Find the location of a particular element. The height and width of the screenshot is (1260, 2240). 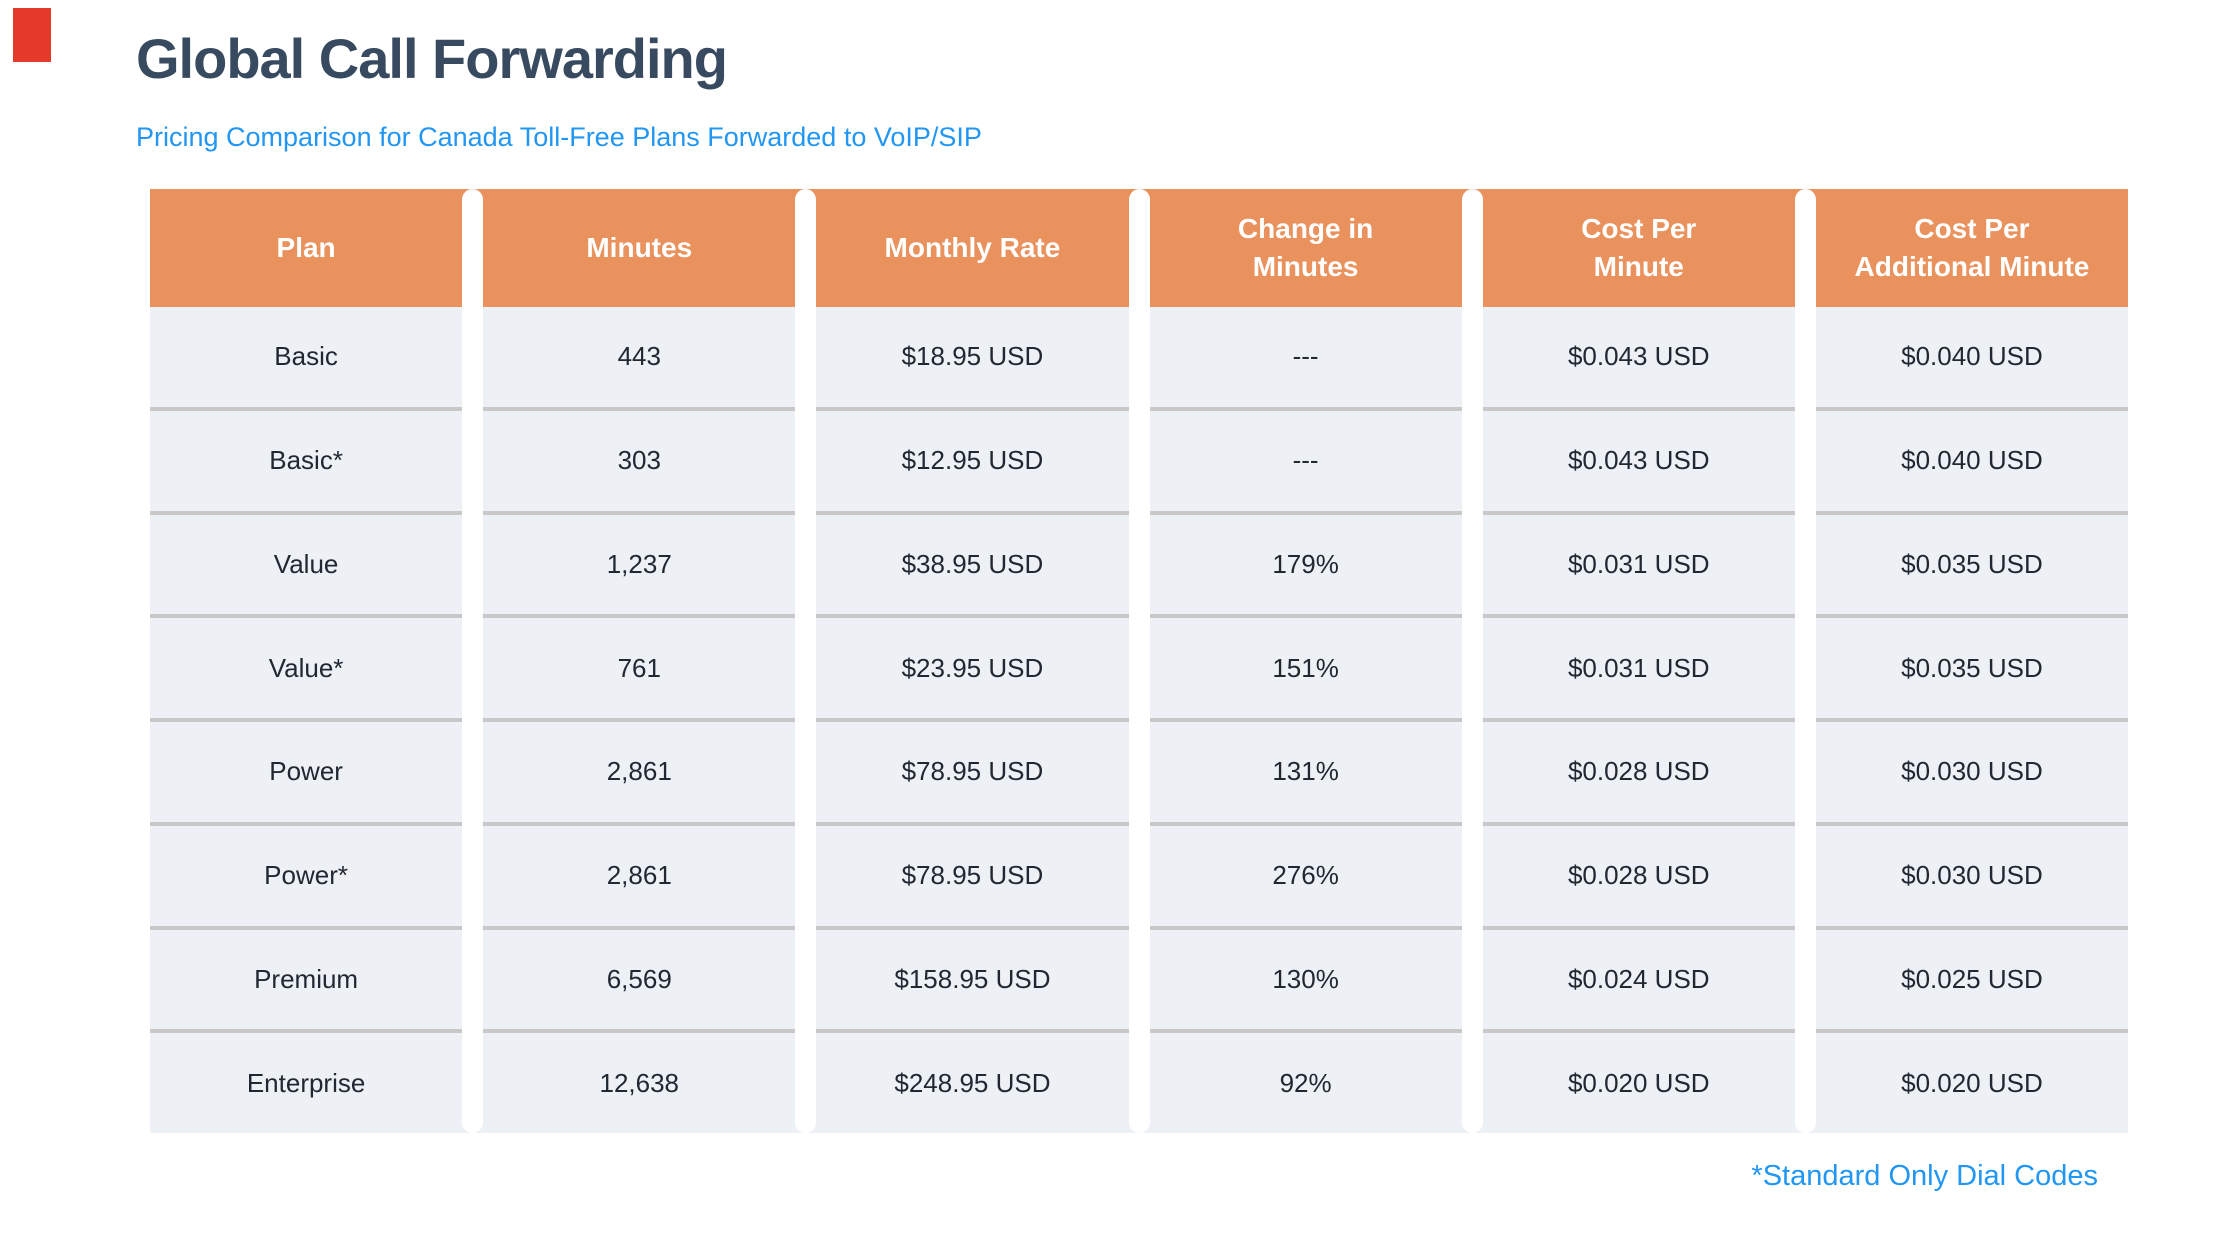

table-cell: 131% is located at coordinates (1305, 770).